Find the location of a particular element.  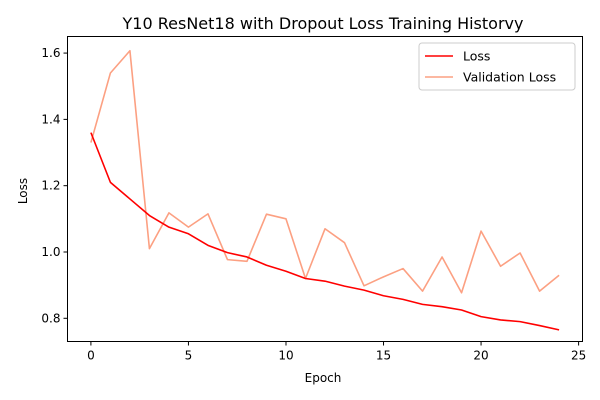

x-tick-label: 20 is located at coordinates (480, 356).